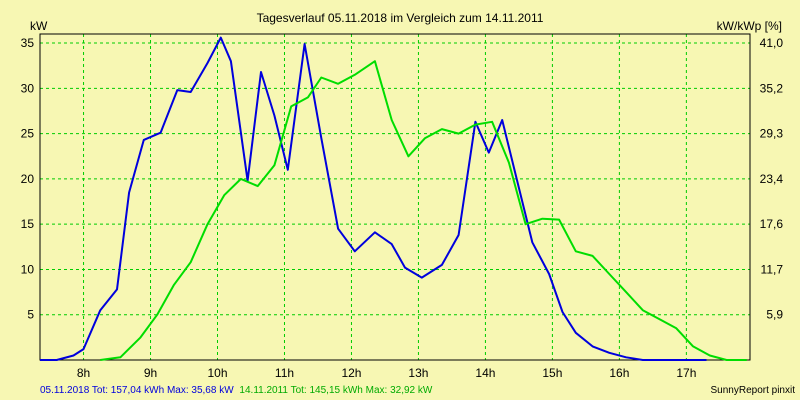 Image resolution: width=800 pixels, height=400 pixels. I want to click on x-tick-label: 14h, so click(485, 373).